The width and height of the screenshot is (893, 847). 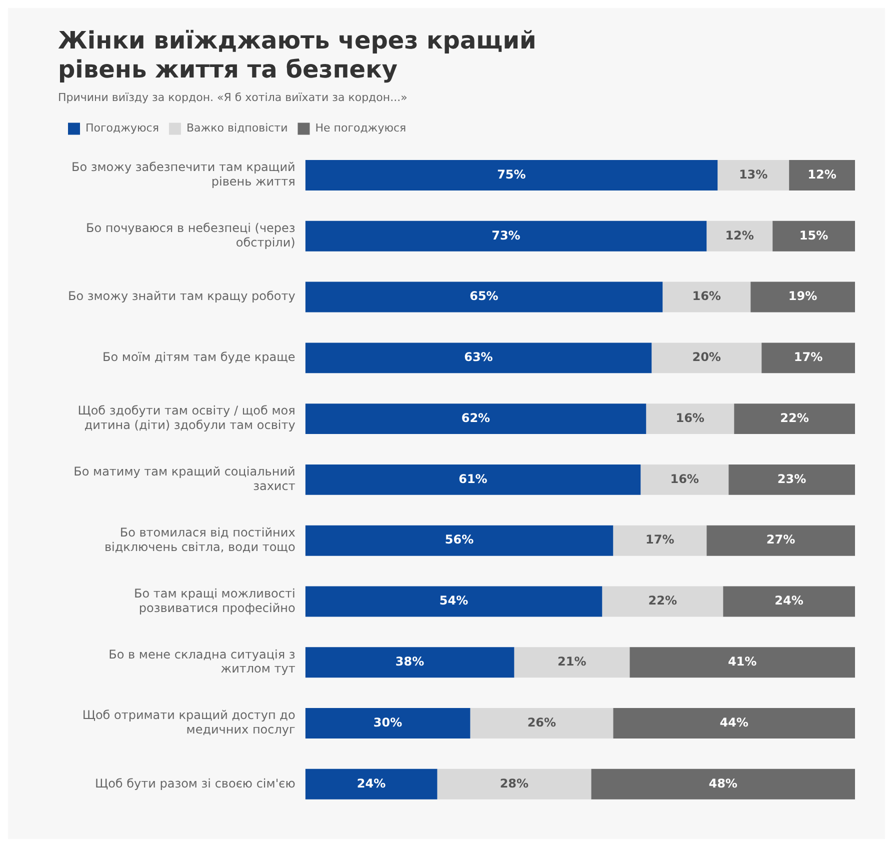 I want to click on data-label: 48%, so click(x=723, y=783).